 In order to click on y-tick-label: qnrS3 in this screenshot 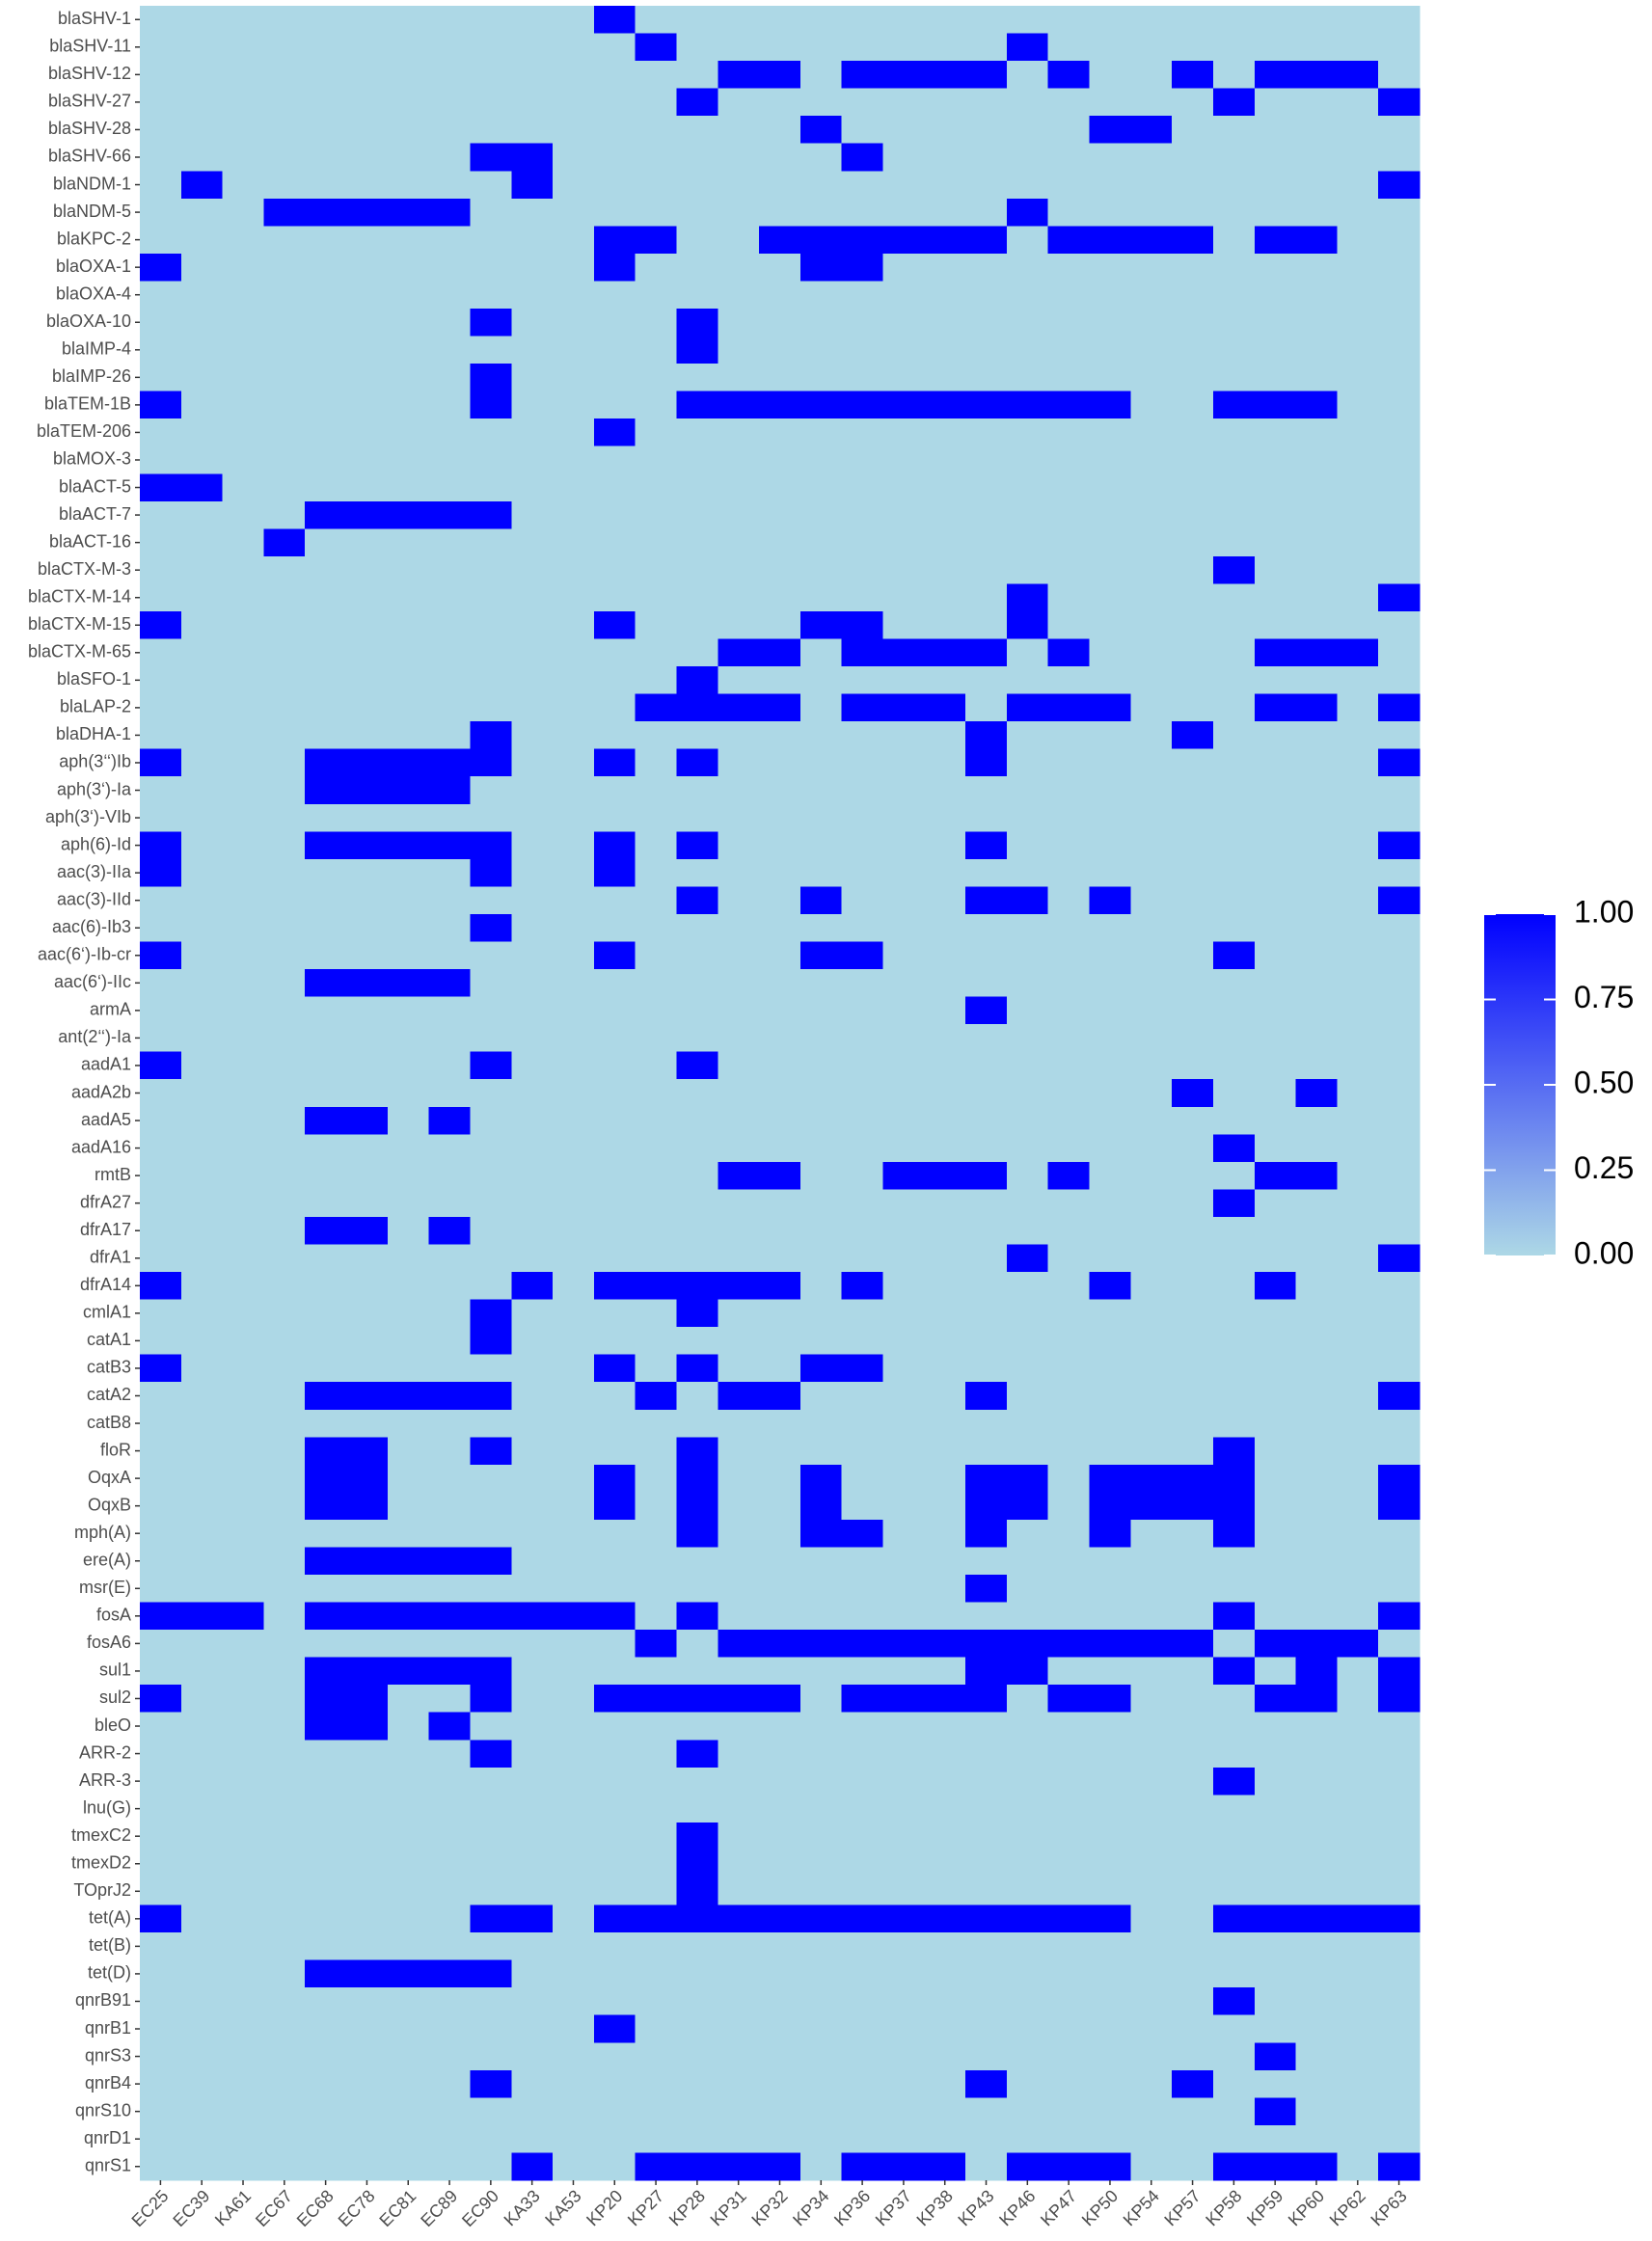, I will do `click(108, 2055)`.